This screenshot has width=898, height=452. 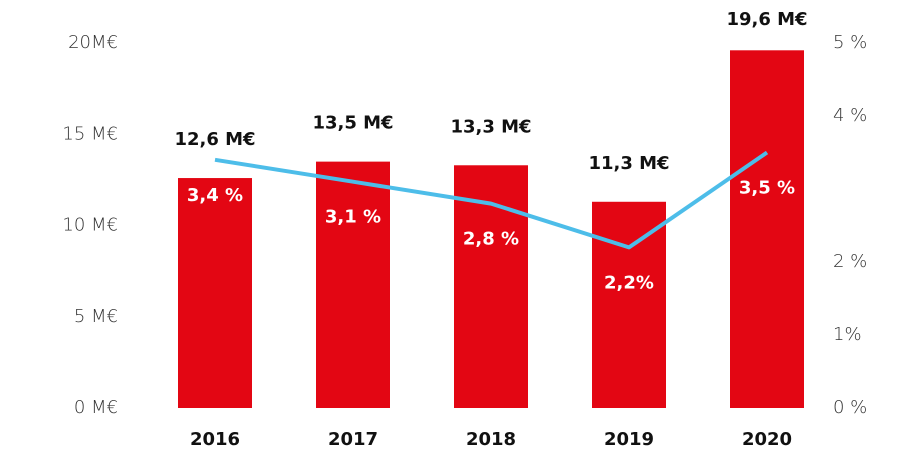 I want to click on x-tick-label: 2020, so click(x=767, y=439).